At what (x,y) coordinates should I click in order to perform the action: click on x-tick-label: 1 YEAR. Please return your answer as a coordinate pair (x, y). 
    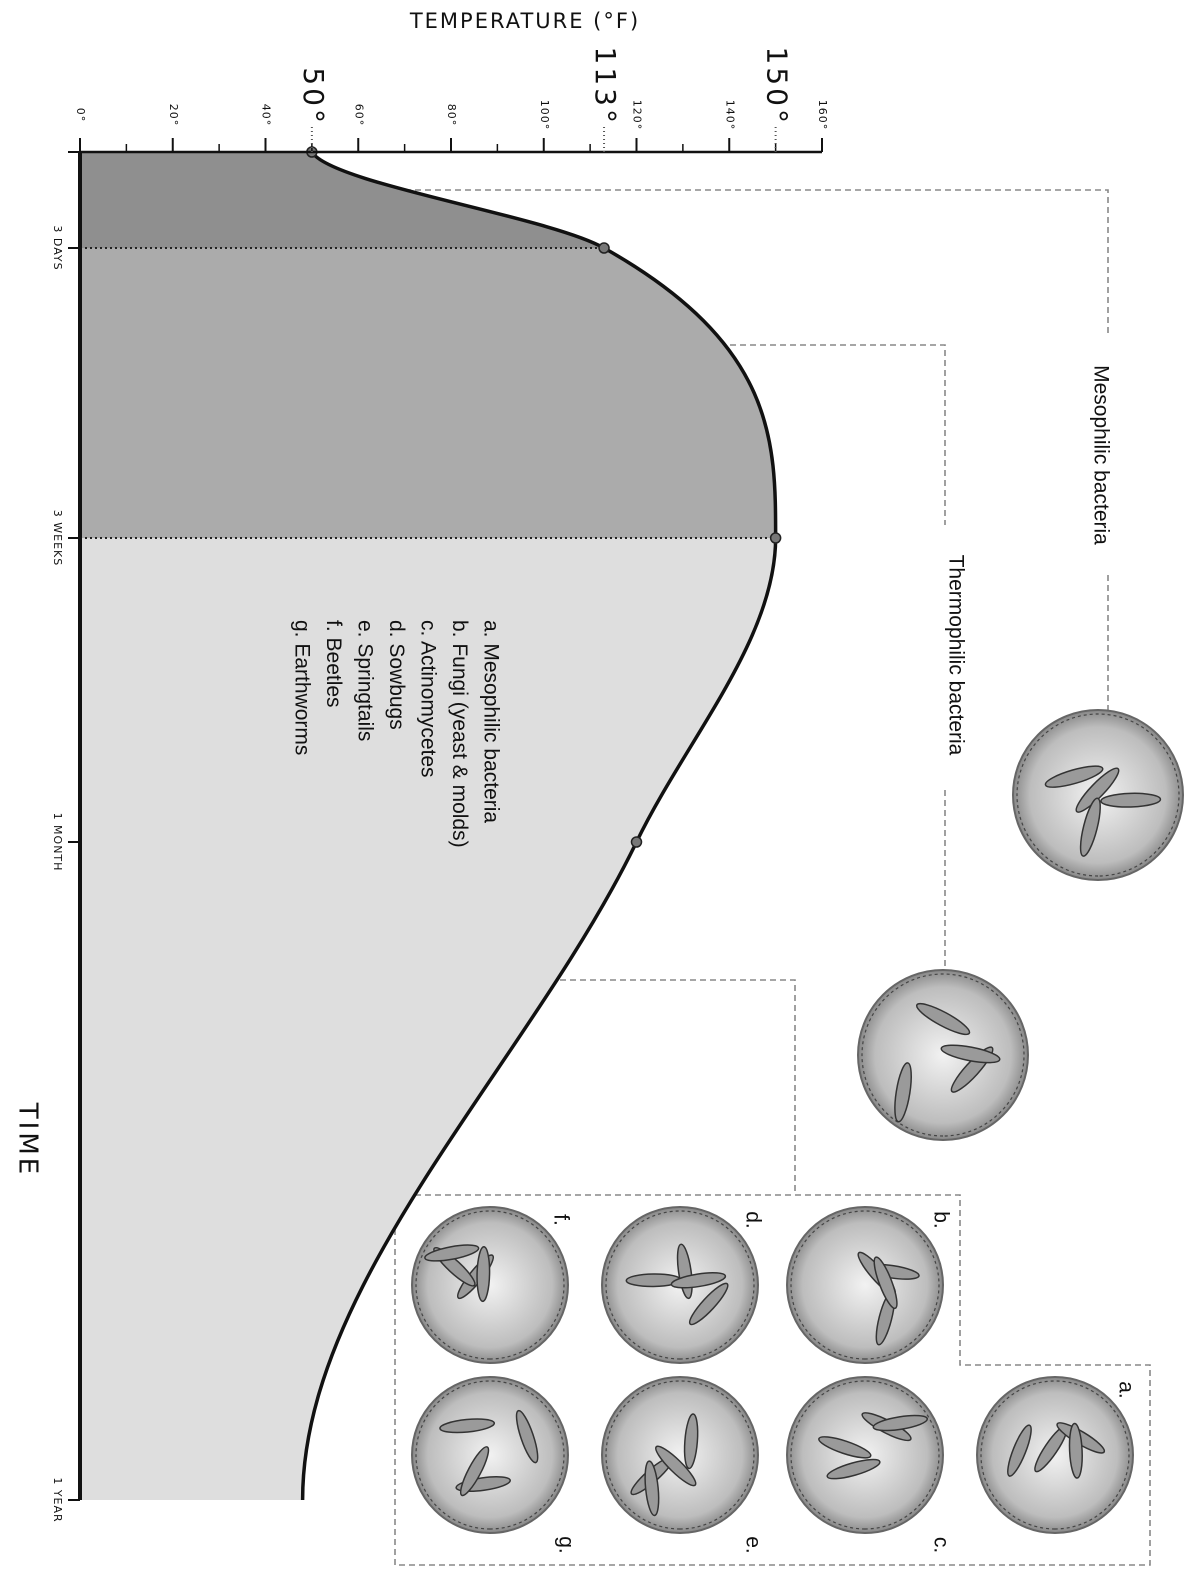
    Looking at the image, I should click on (57, 1499).